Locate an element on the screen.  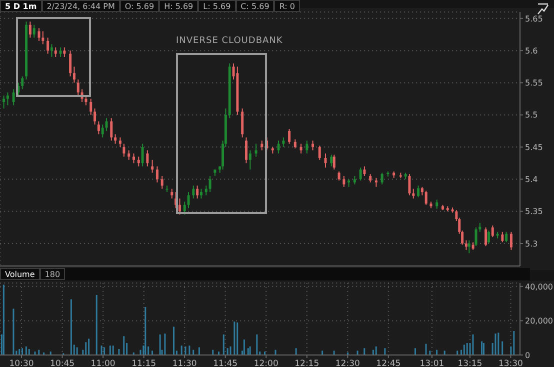
x-tick-label: 11:15 is located at coordinates (144, 363).